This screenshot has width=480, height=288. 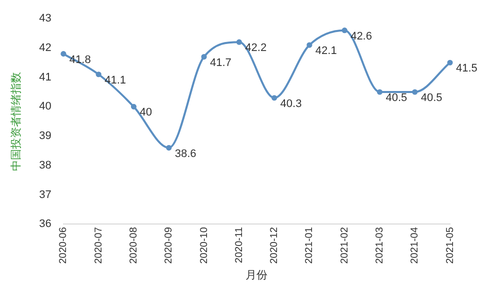 What do you see at coordinates (204, 245) in the screenshot?
I see `x-tick-label: 2020-10` at bounding box center [204, 245].